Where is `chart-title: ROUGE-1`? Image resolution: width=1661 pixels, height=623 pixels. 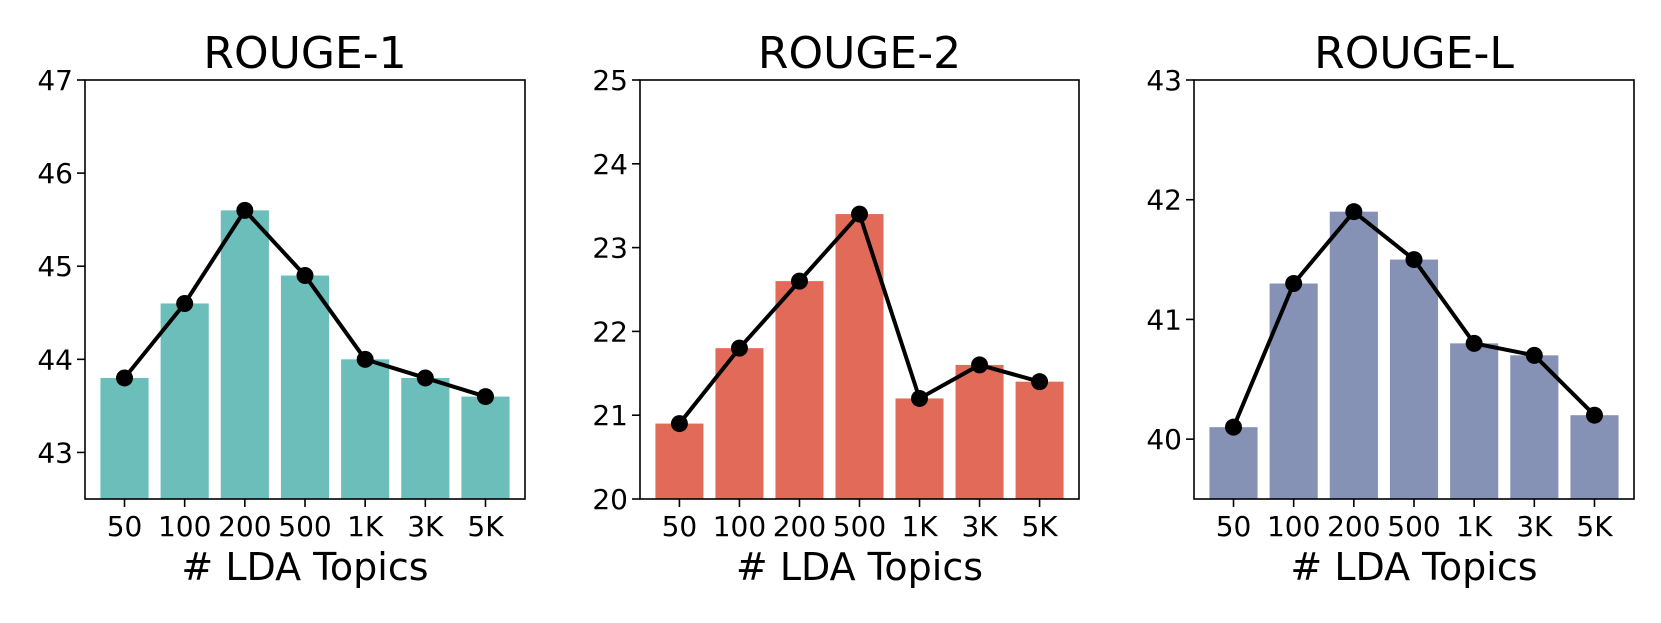 chart-title: ROUGE-1 is located at coordinates (304, 53).